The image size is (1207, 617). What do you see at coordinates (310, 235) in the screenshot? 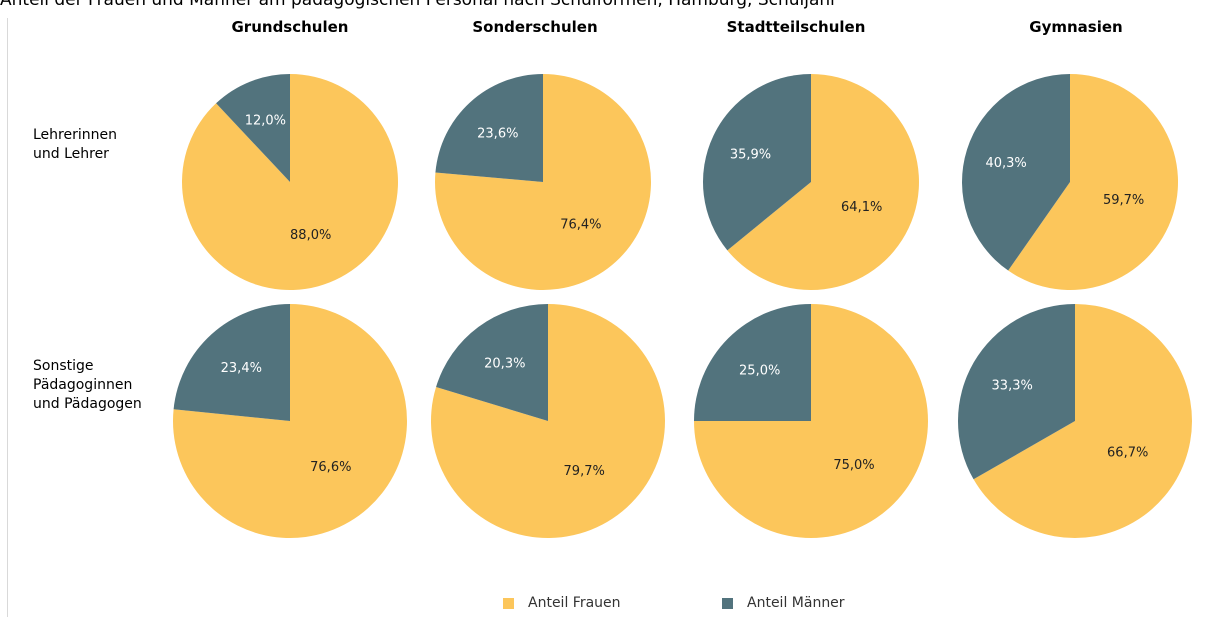
I see `data-label-frauen: 88,0%` at bounding box center [310, 235].